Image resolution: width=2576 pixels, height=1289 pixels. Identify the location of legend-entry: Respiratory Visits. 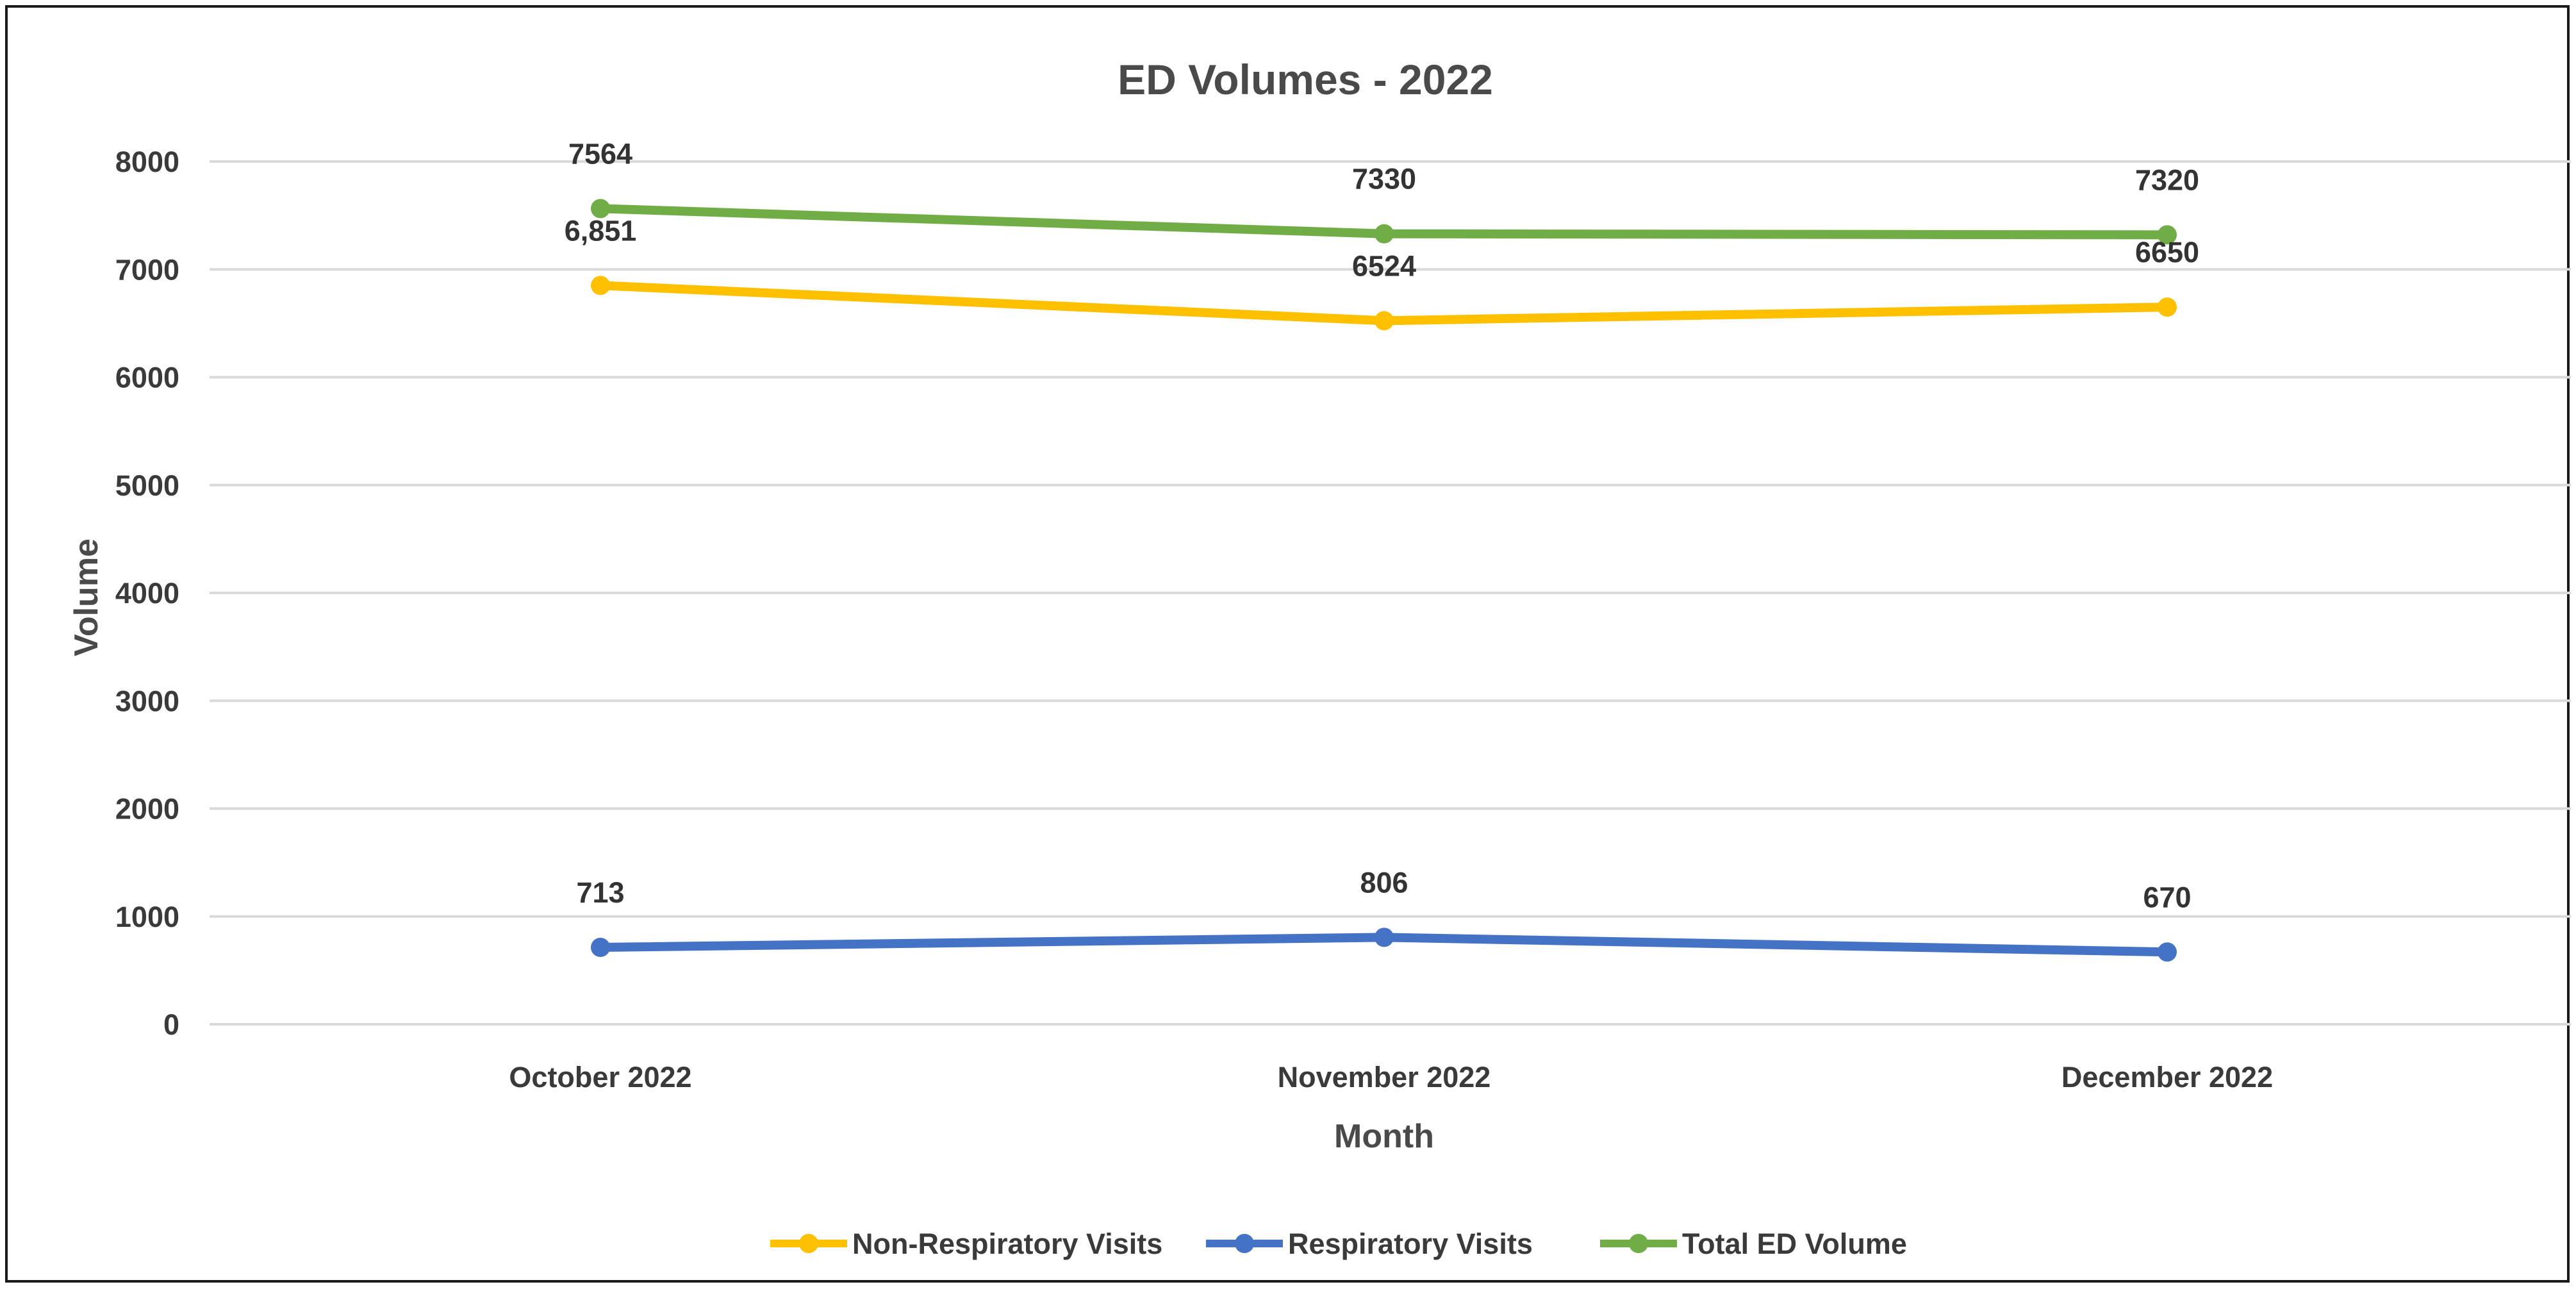
(1369, 1243).